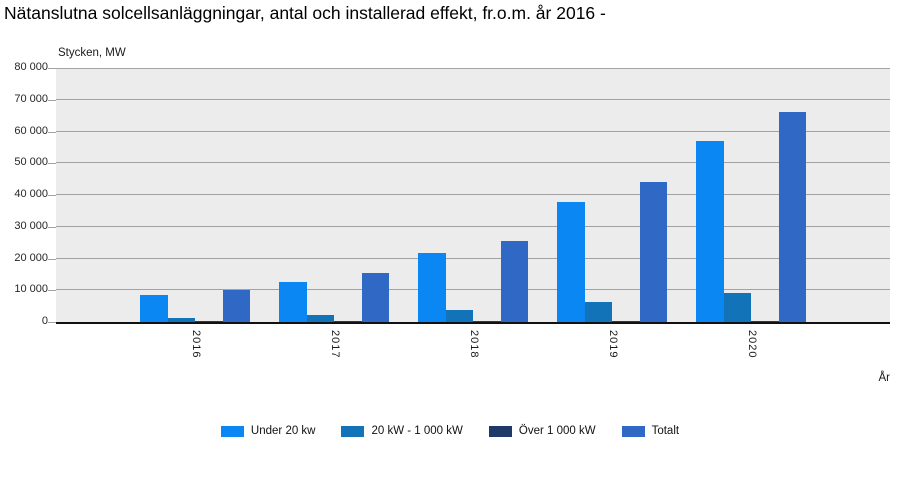 The height and width of the screenshot is (500, 900). What do you see at coordinates (31, 194) in the screenshot?
I see `y-axis-tick-label: 40 000` at bounding box center [31, 194].